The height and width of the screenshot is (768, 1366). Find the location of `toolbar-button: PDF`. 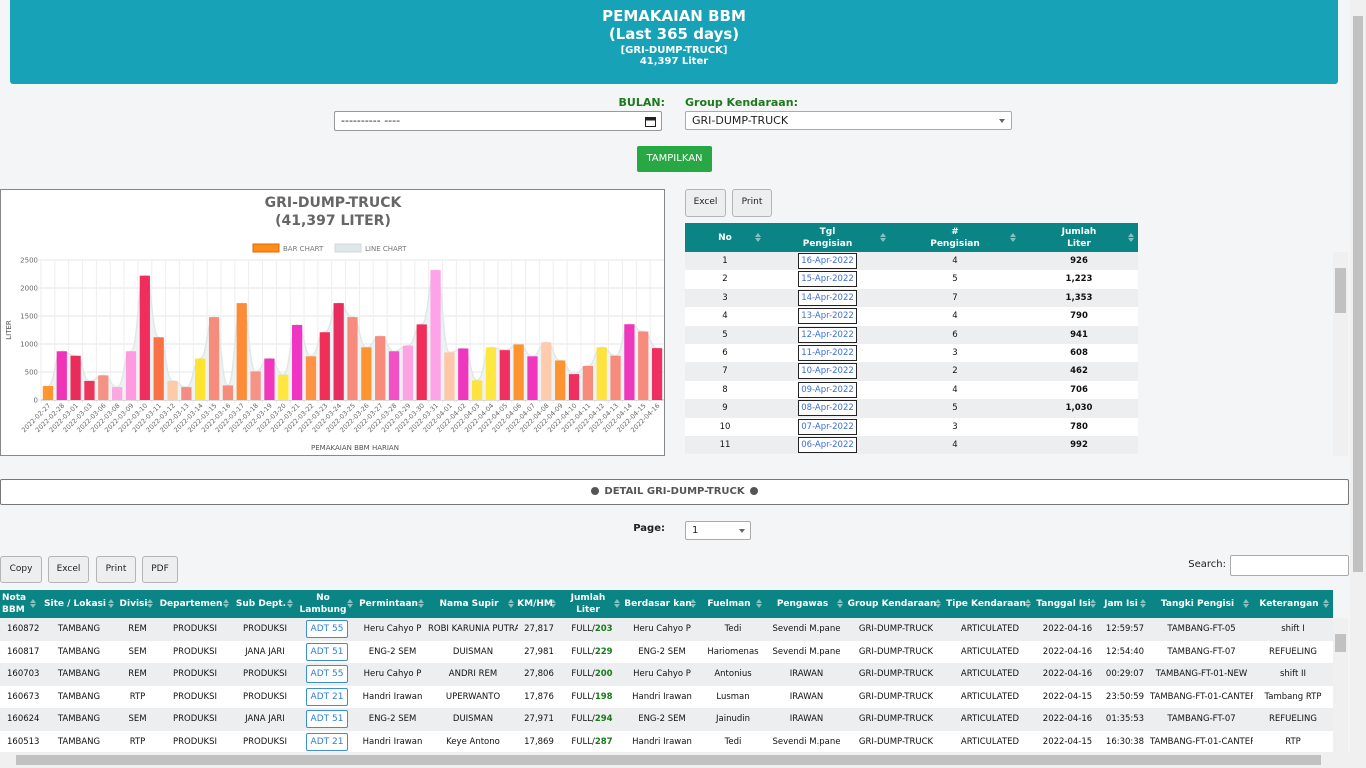

toolbar-button: PDF is located at coordinates (160, 569).